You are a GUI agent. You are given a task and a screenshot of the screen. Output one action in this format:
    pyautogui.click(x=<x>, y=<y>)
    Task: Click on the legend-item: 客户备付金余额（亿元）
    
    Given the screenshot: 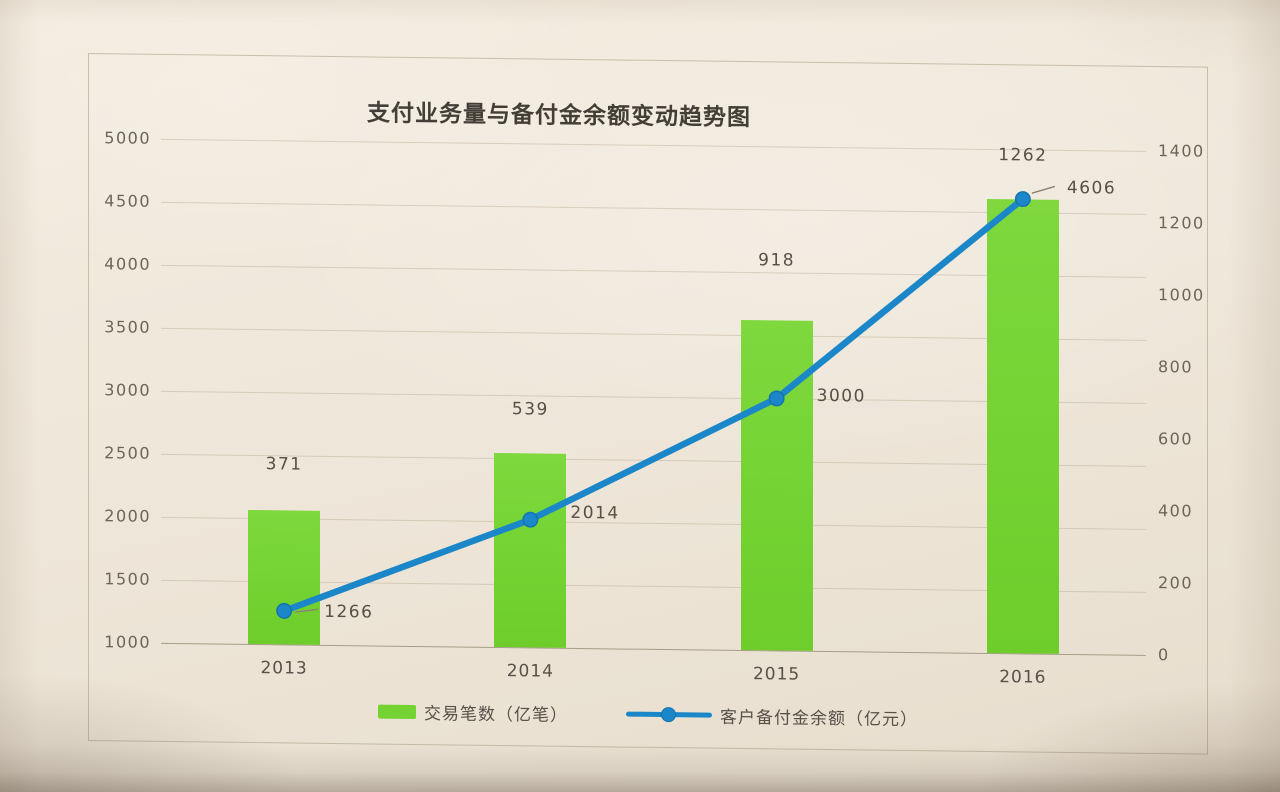 What is the action you would take?
    pyautogui.click(x=772, y=716)
    